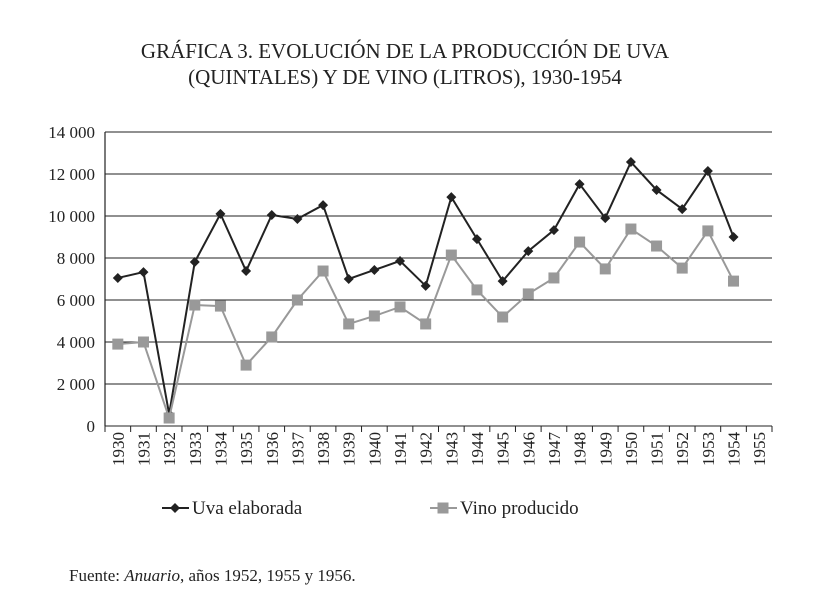 This screenshot has width=822, height=599. Describe the element at coordinates (71, 174) in the screenshot. I see `y-tick-label: 12 000` at that location.